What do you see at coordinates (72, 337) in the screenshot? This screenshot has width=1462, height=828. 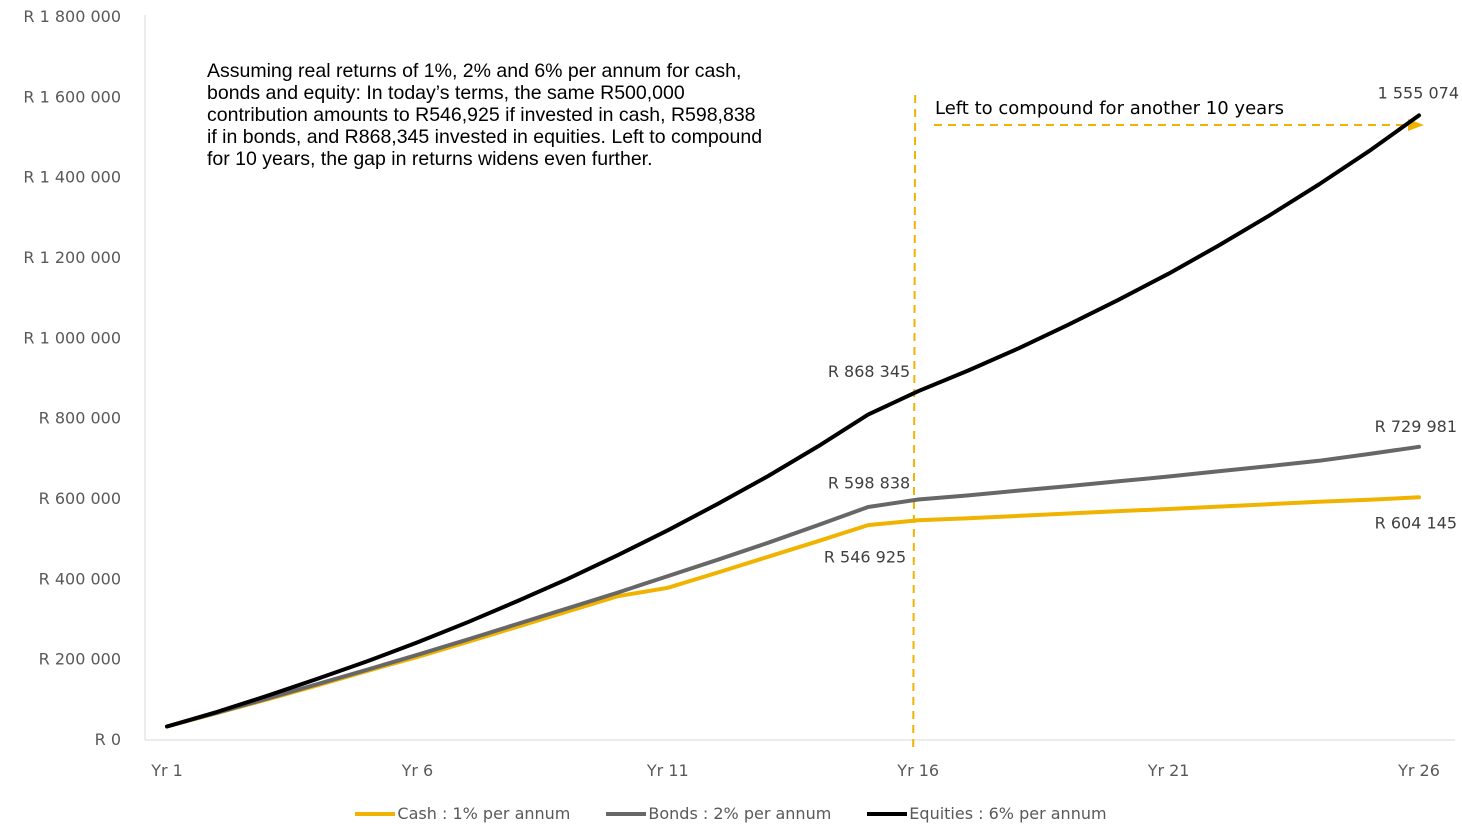 I see `y-tick-label: R 1 000 000` at bounding box center [72, 337].